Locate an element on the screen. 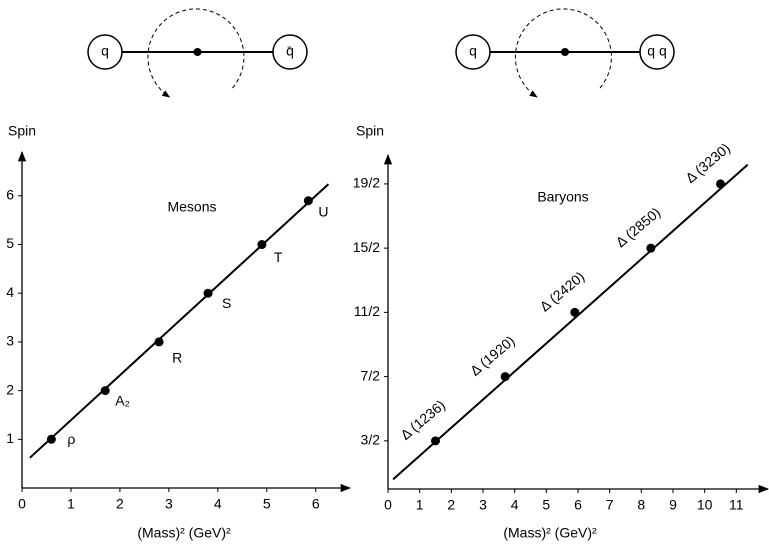  y-tick-label: 7/2 is located at coordinates (371, 375).